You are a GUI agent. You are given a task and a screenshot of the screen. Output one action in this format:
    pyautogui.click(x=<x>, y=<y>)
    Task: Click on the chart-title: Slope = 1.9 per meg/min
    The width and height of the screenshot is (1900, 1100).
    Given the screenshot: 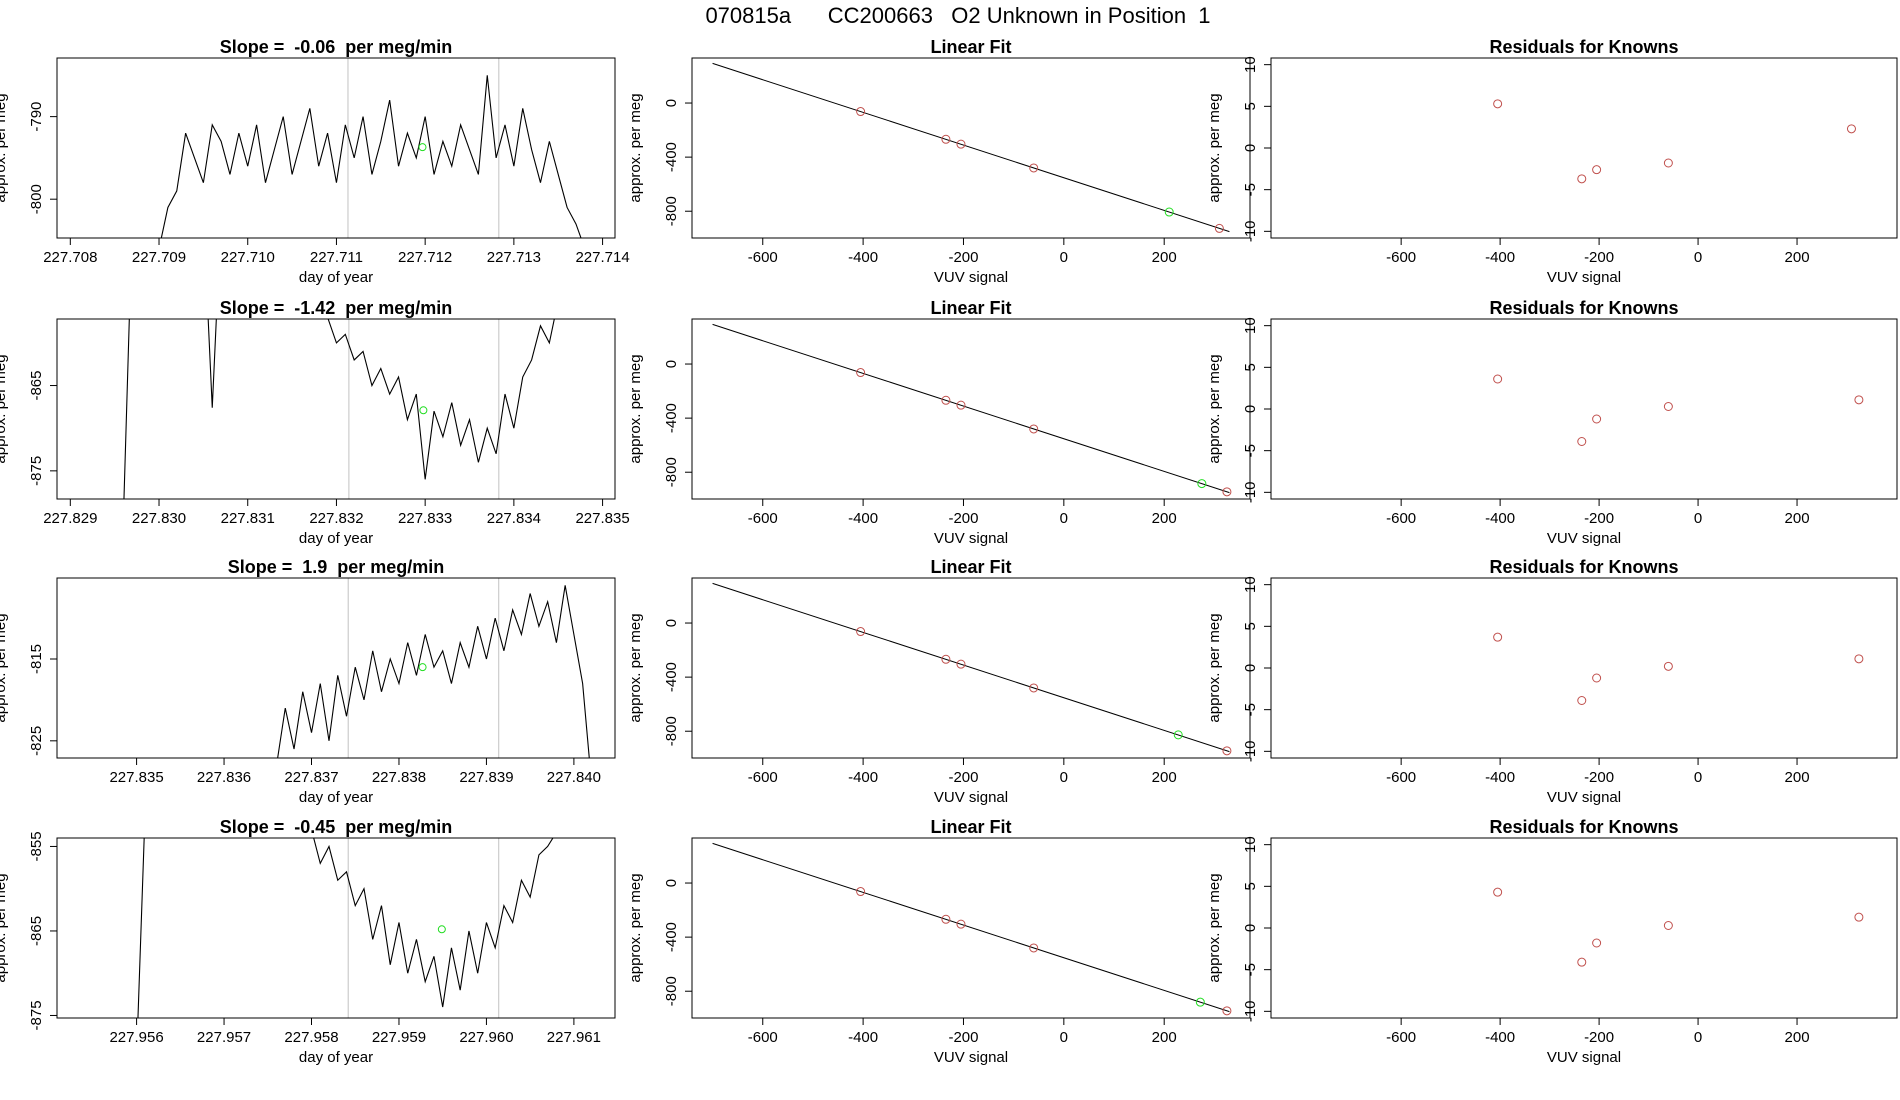 What is the action you would take?
    pyautogui.click(x=336, y=567)
    